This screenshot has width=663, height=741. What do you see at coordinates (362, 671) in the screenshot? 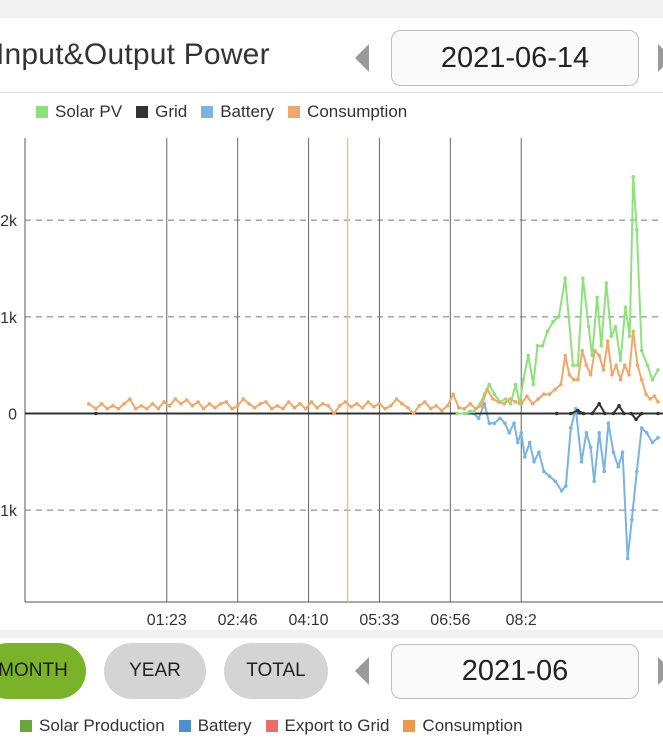
I see `prev-month-arrow-icon` at bounding box center [362, 671].